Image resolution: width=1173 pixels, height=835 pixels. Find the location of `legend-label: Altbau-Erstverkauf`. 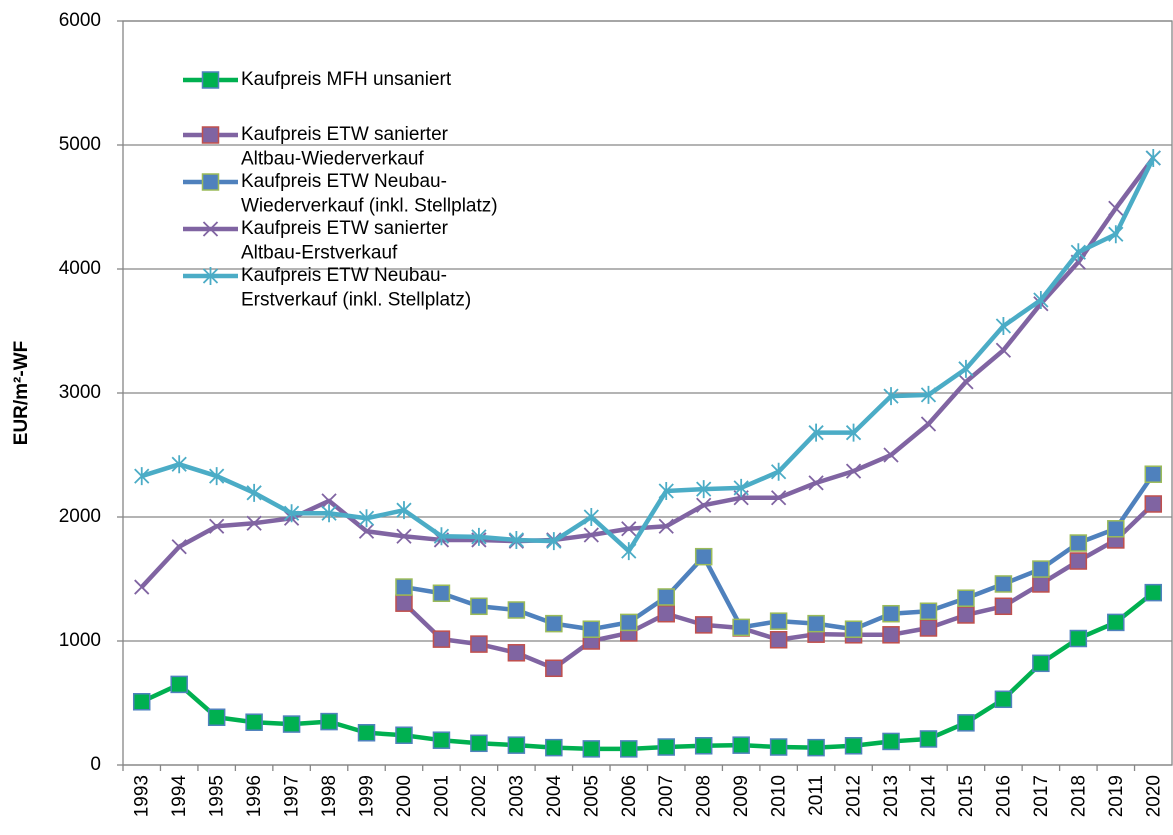

legend-label: Altbau-Erstverkauf is located at coordinates (319, 253).